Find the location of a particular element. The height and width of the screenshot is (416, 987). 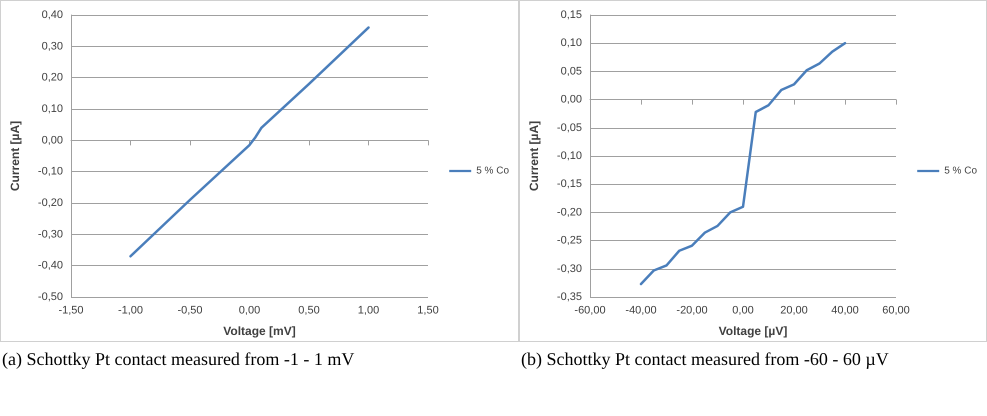

x-tick-label: -20,00 is located at coordinates (692, 310).